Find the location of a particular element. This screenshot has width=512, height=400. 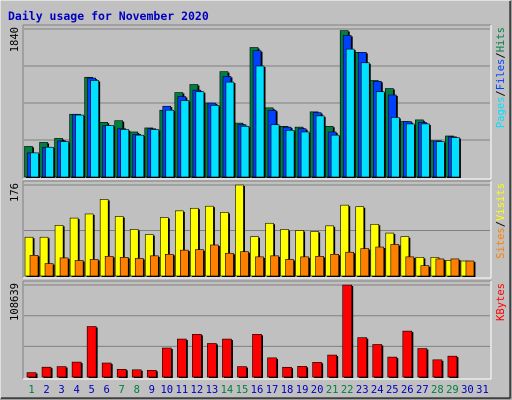

x-tick-label-29: 29 is located at coordinates (452, 390).